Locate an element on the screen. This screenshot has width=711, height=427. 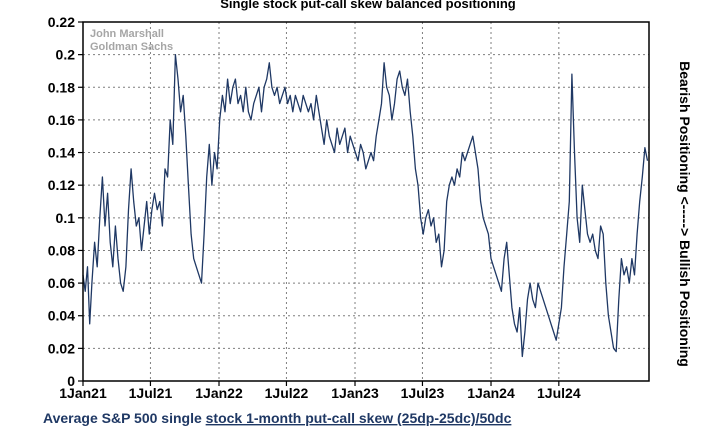
x-tick-label: 1Jan21 is located at coordinates (83, 393).